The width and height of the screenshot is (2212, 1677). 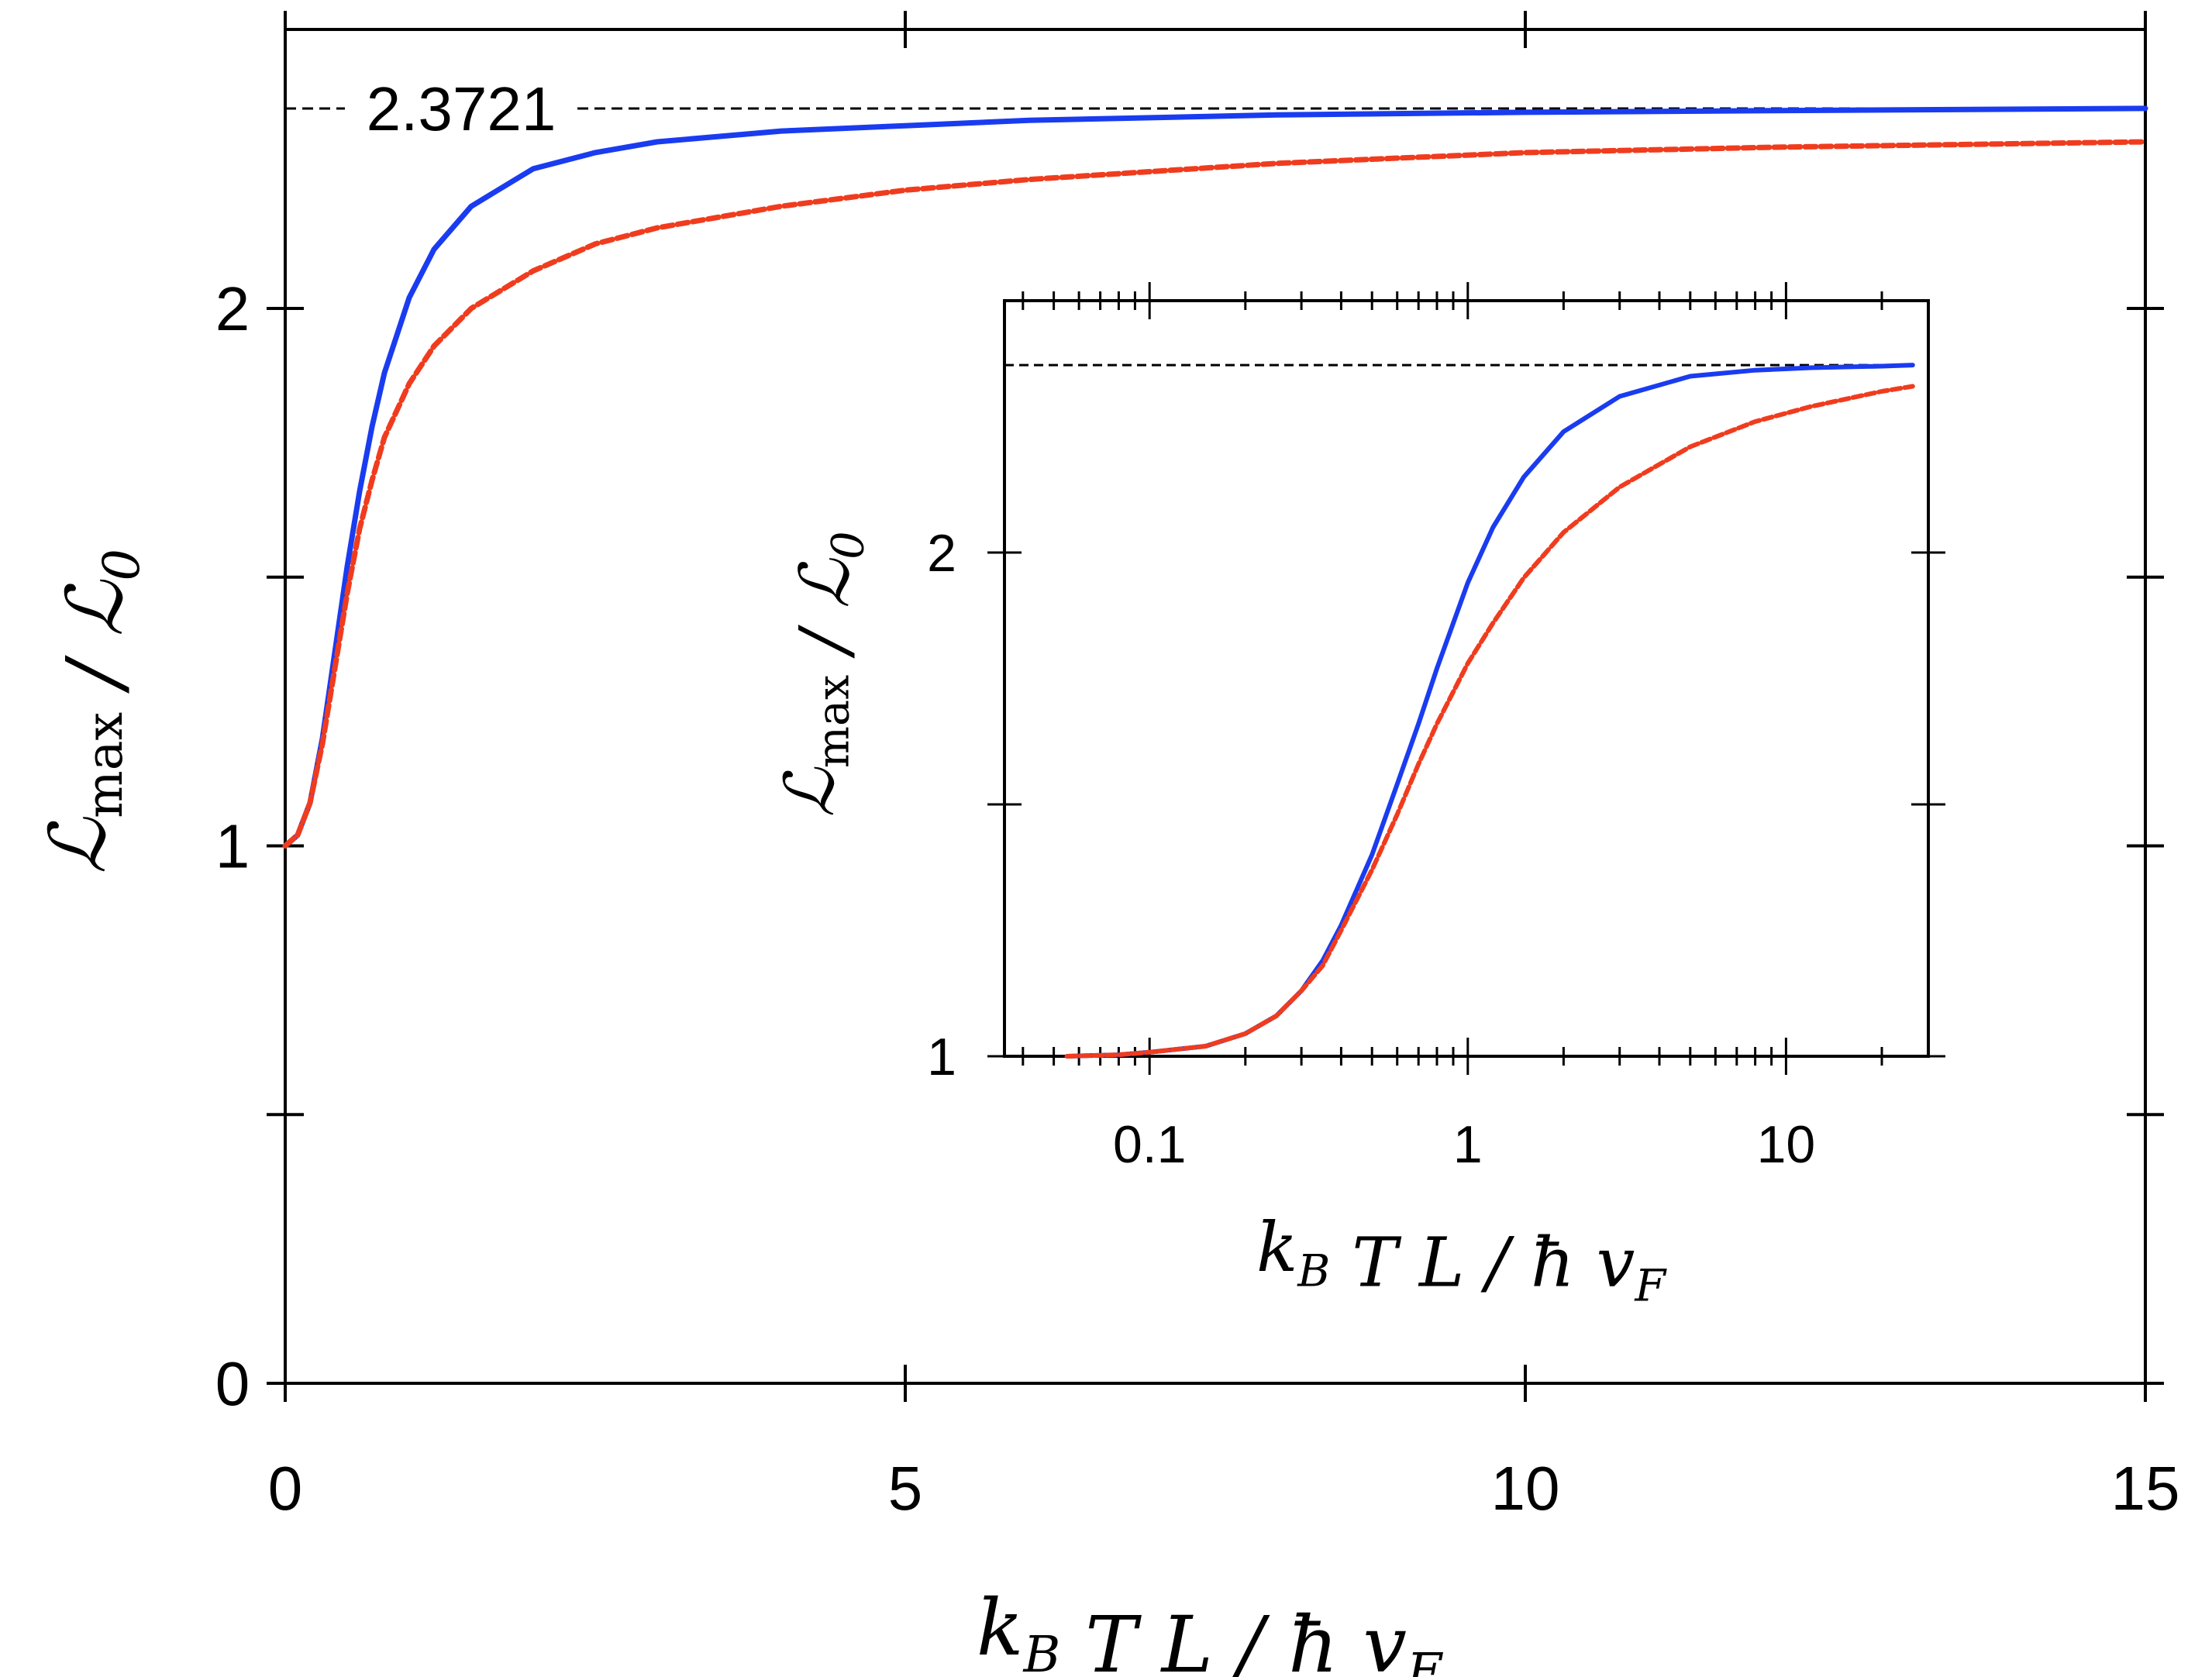 What do you see at coordinates (233, 846) in the screenshot?
I see `y-tick-label: 1` at bounding box center [233, 846].